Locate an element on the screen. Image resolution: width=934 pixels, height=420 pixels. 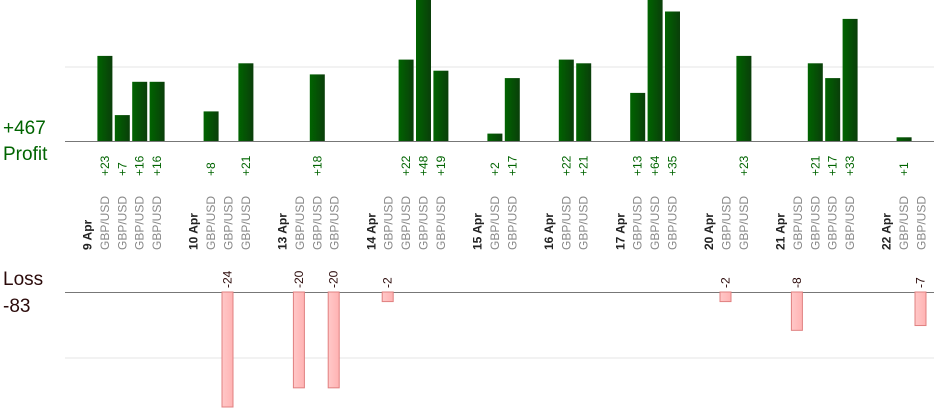
date-label: 21 Apr is located at coordinates (781, 231).